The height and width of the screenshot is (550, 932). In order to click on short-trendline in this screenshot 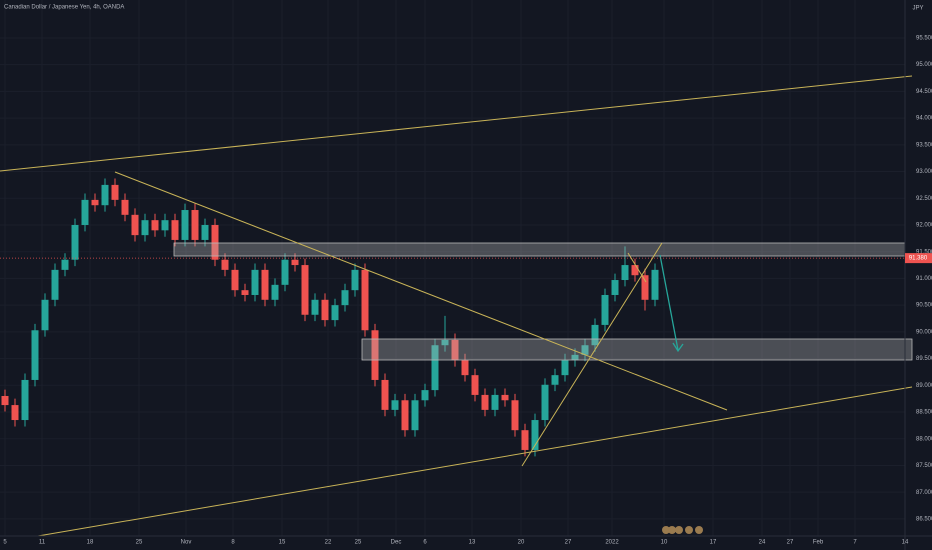, I will do `click(637, 267)`.